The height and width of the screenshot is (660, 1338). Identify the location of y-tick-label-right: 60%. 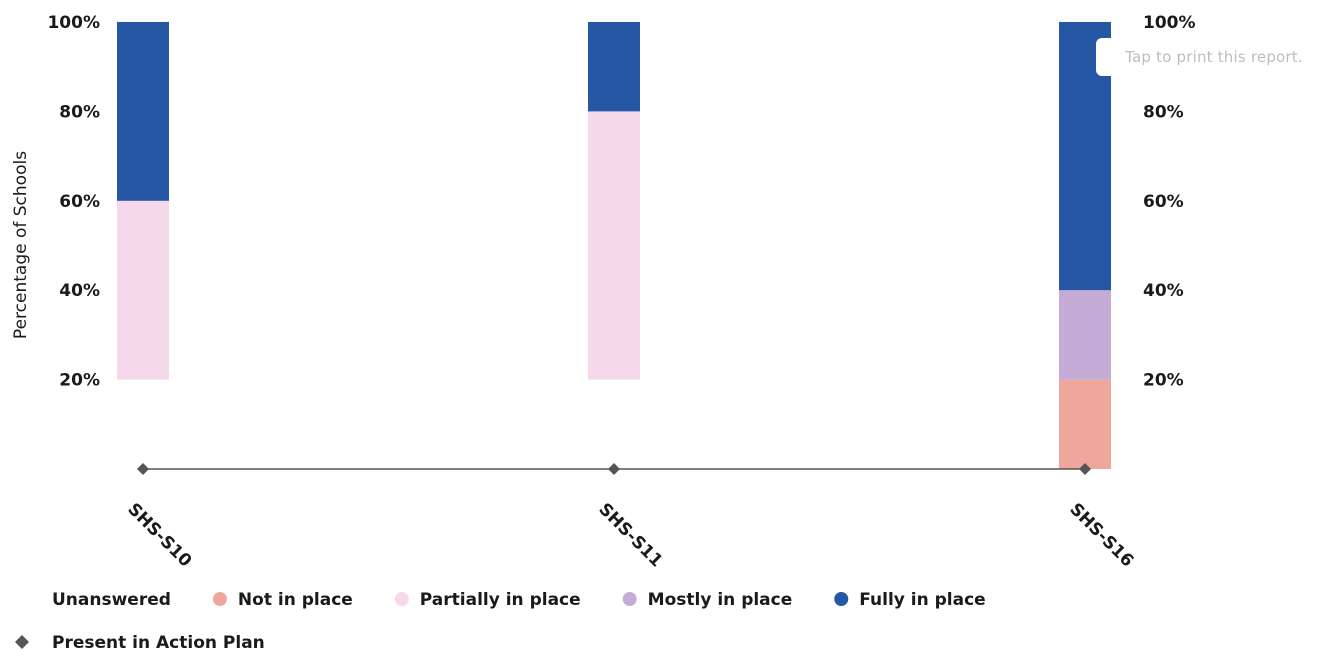
(1163, 202).